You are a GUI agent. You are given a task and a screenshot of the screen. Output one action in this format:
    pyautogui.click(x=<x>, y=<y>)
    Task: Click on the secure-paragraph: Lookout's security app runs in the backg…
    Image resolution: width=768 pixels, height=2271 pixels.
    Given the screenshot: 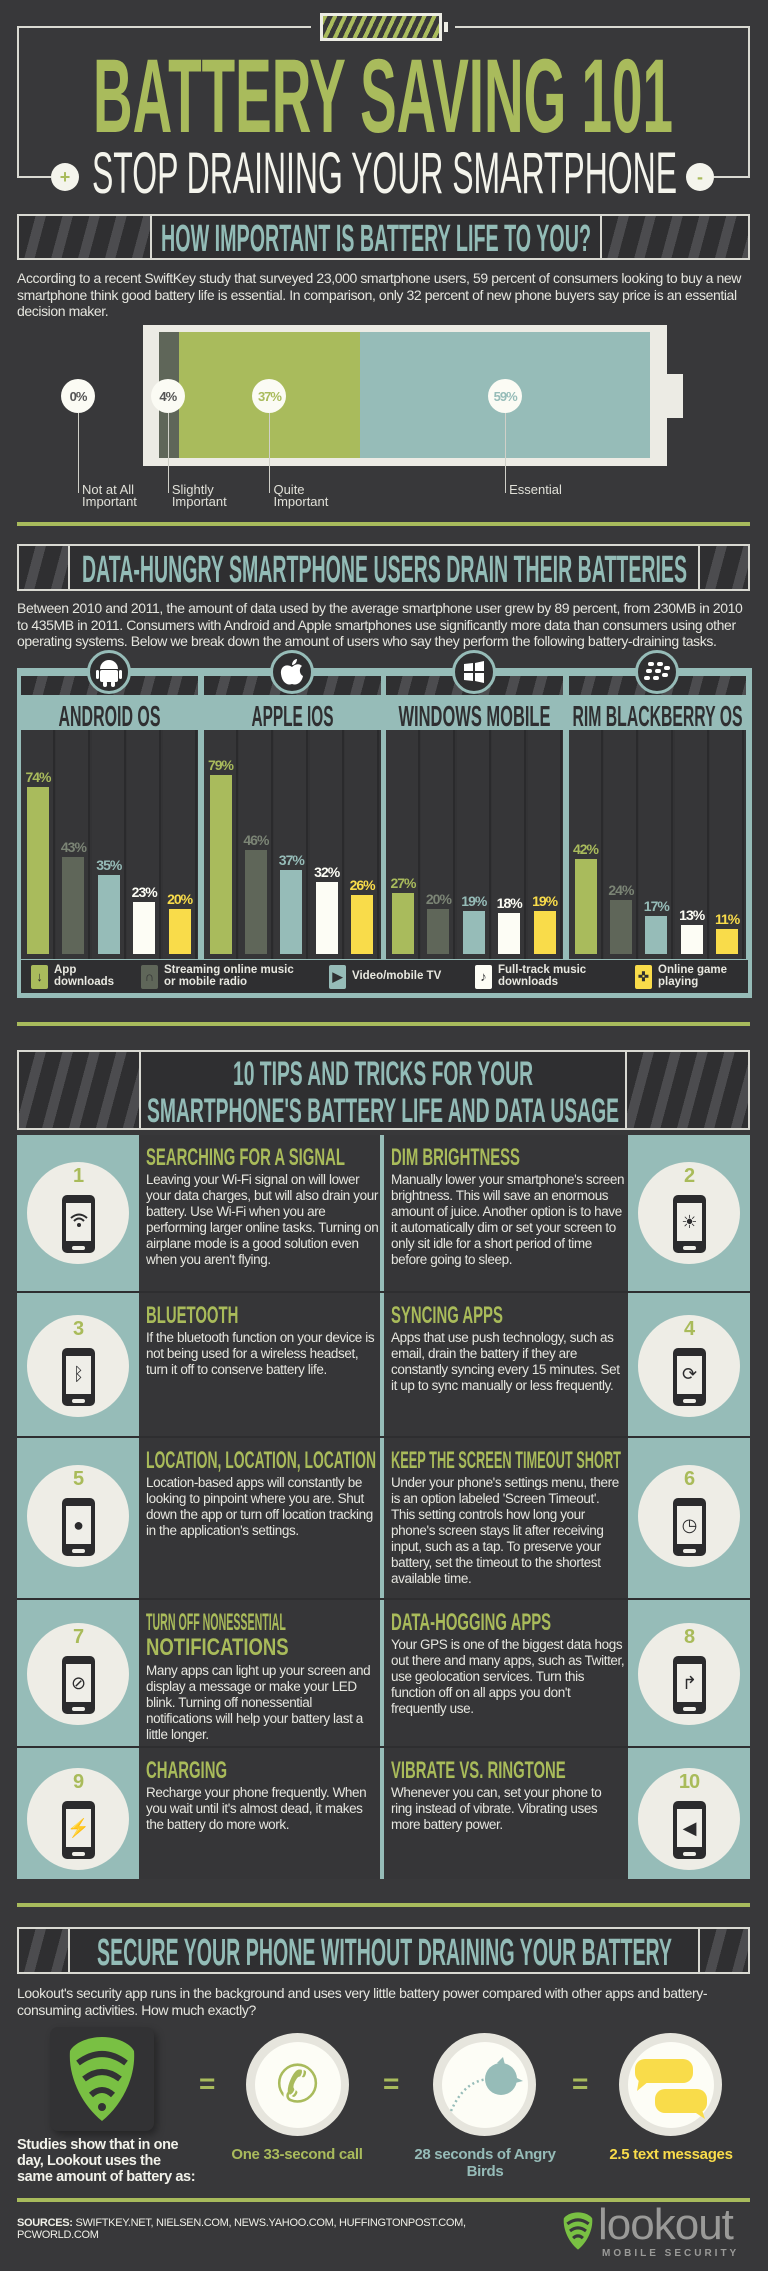 What is the action you would take?
    pyautogui.click(x=362, y=2001)
    